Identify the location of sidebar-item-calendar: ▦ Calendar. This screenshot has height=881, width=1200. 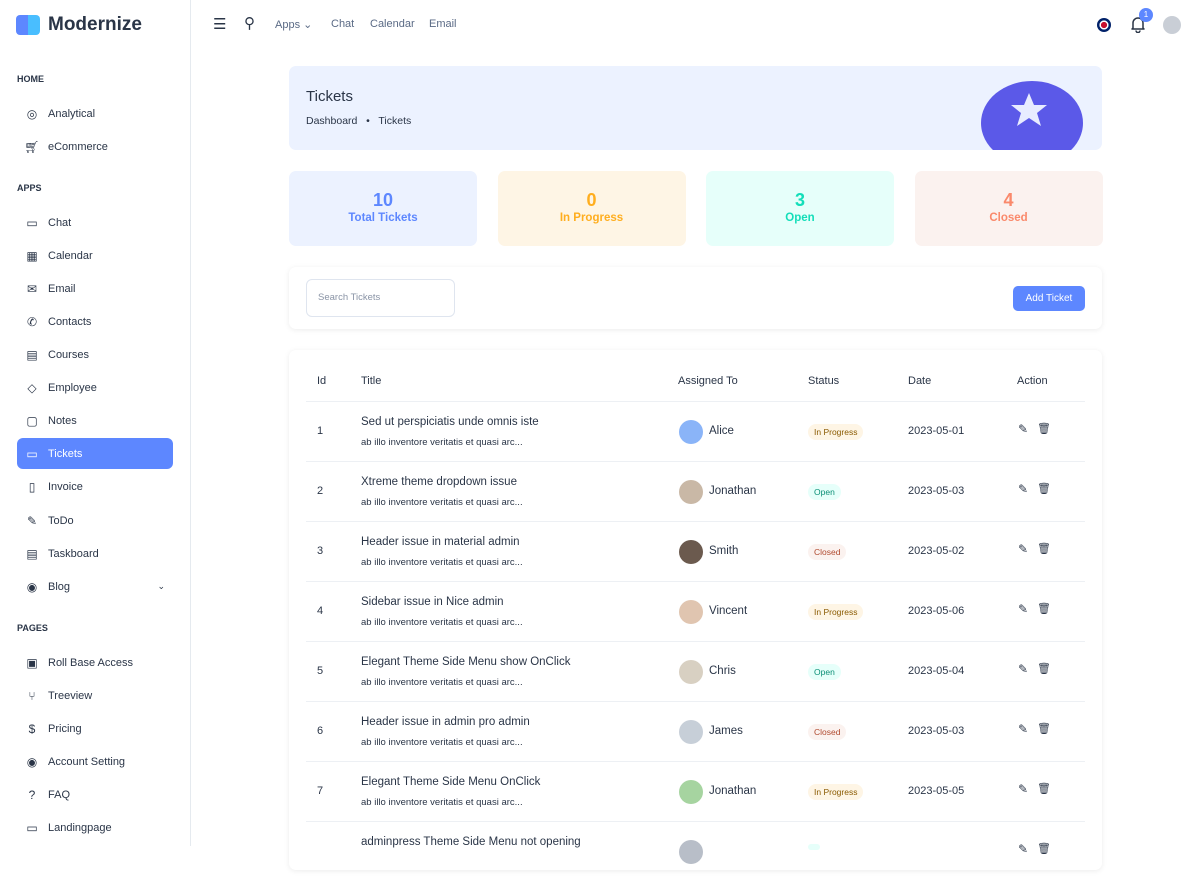
(59, 255).